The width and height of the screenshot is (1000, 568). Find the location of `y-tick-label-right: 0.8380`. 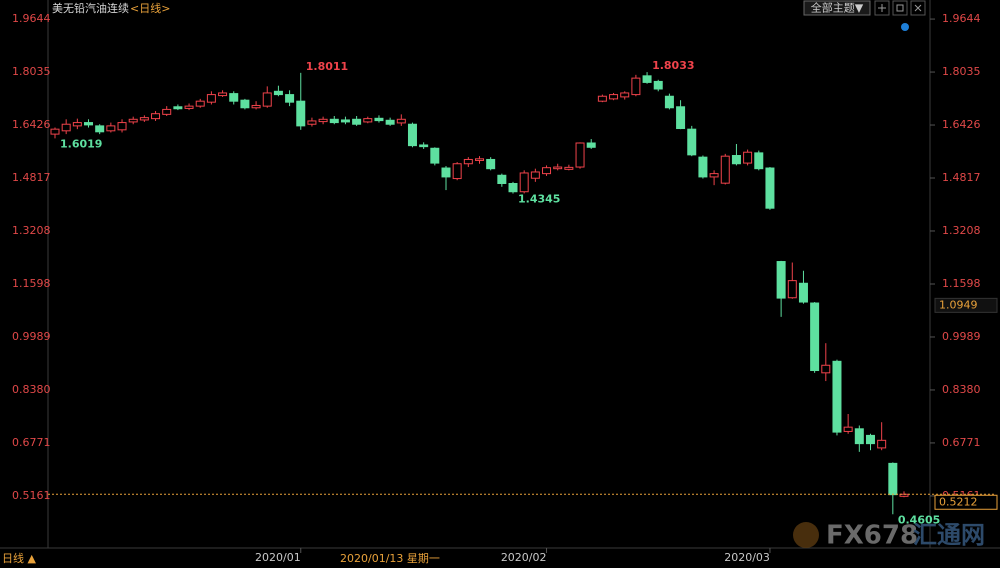

y-tick-label-right: 0.8380 is located at coordinates (961, 389).